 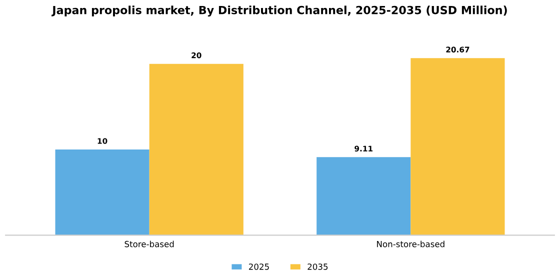 I want to click on legend-label: 2035, so click(x=318, y=267).